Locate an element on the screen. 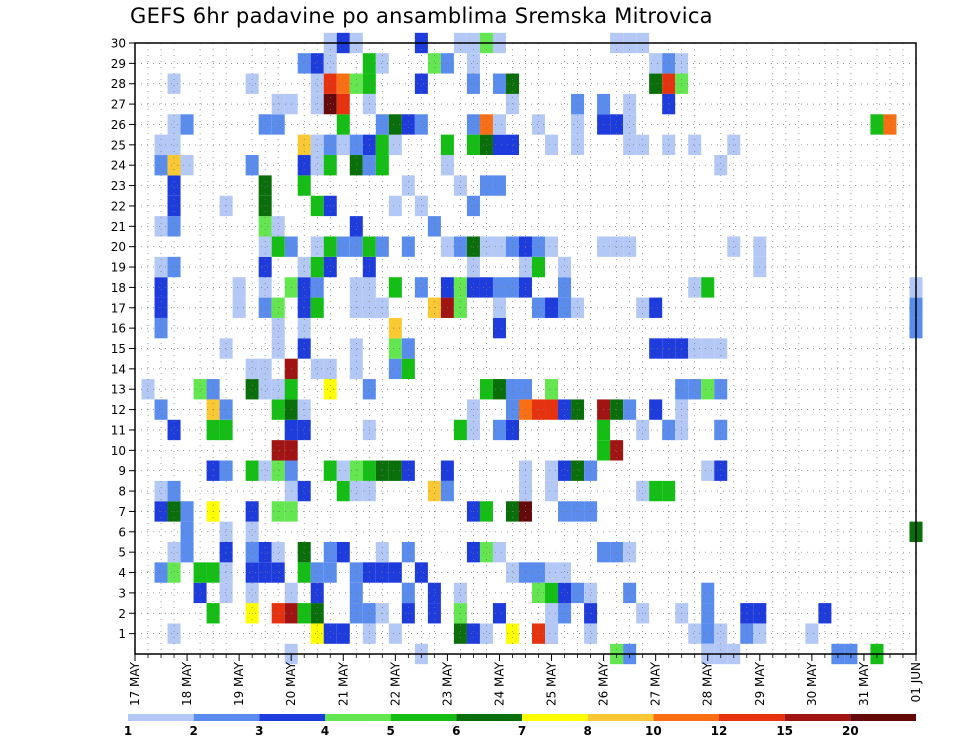 Image resolution: width=960 pixels, height=742 pixels. y-tick-label: 22 is located at coordinates (118, 206).